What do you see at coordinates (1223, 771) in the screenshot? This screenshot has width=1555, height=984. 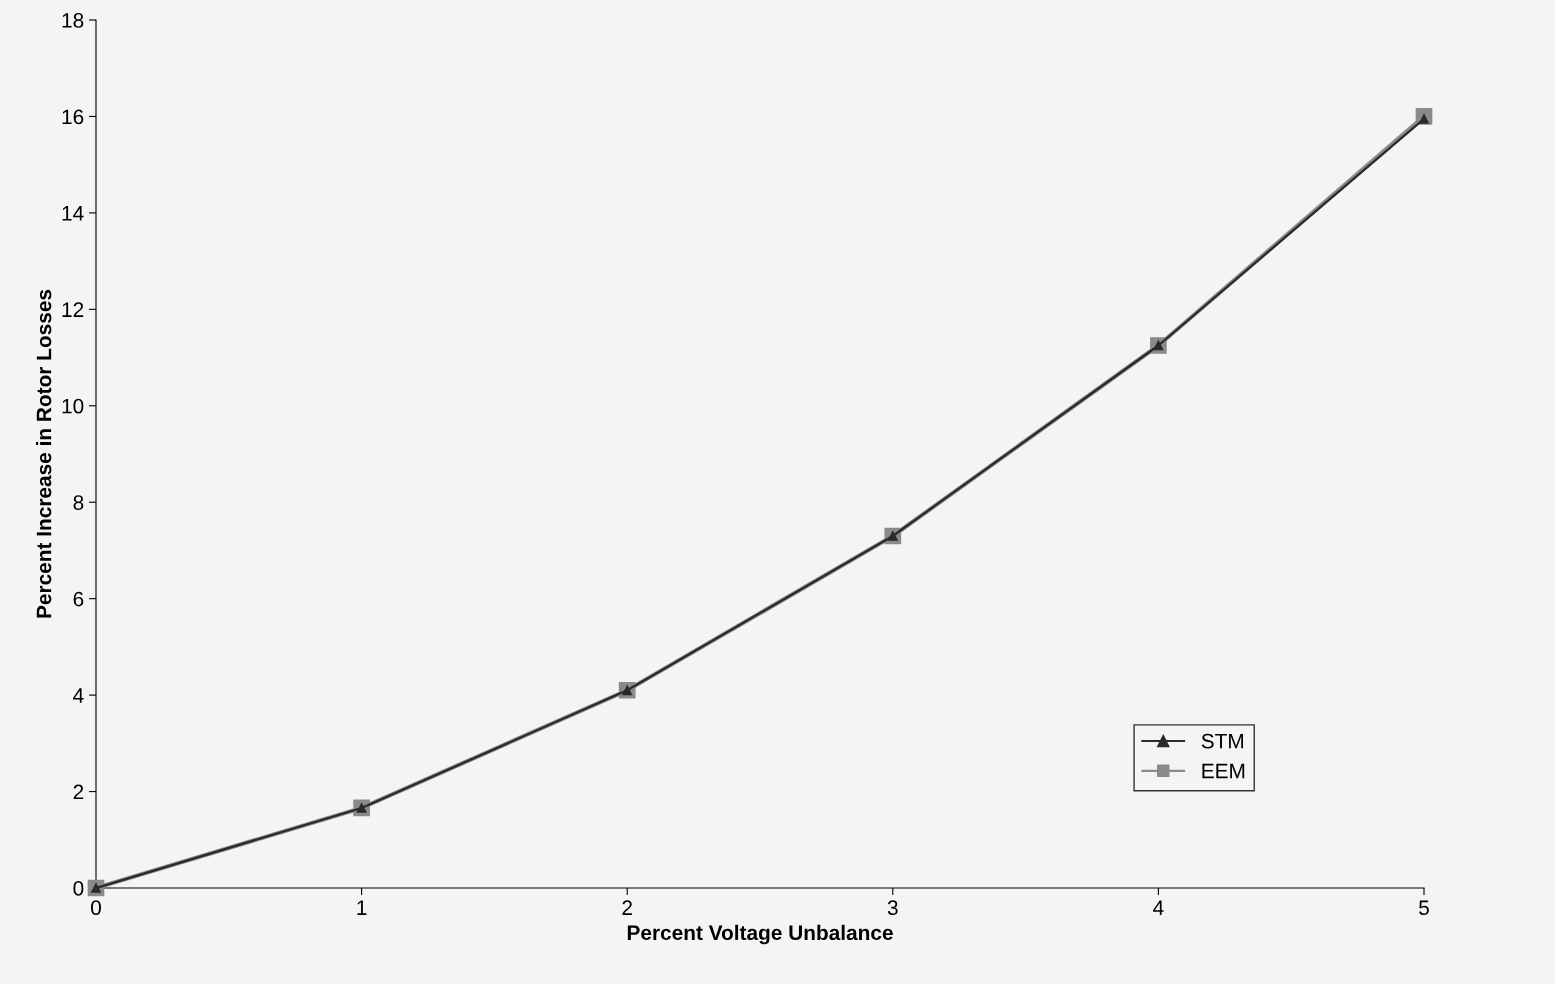 I see `legend-label: EEM` at bounding box center [1223, 771].